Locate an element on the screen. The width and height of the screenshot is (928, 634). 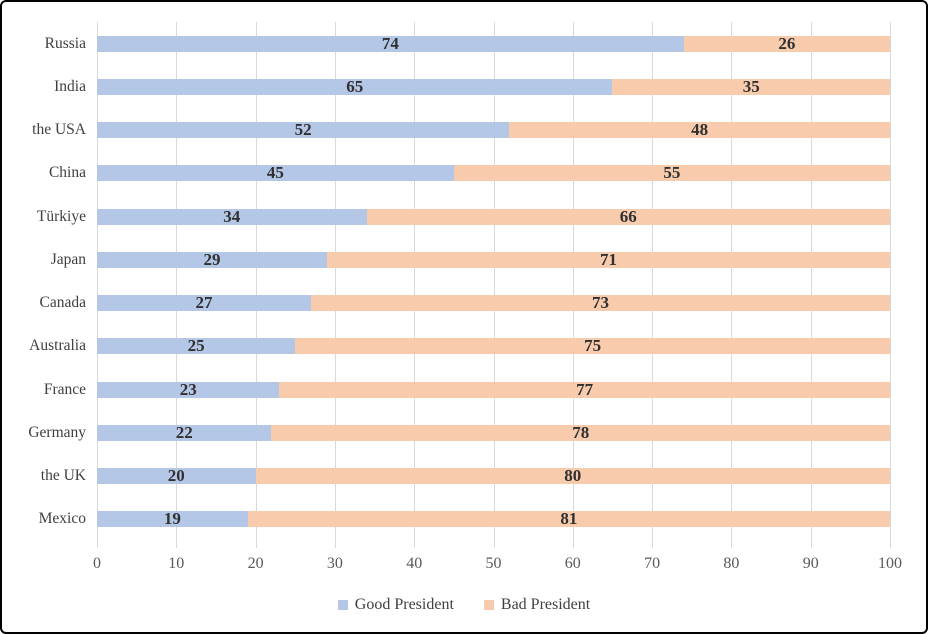
bar-row: 27 73 is located at coordinates (493, 303).